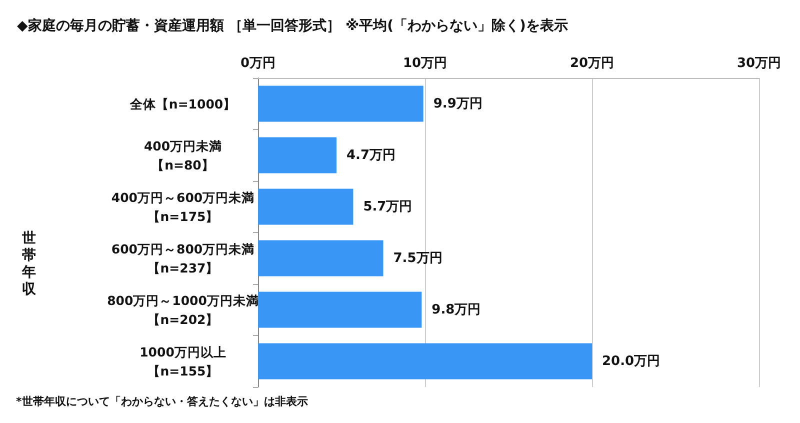  I want to click on x-tick-label: 0万円, so click(258, 63).